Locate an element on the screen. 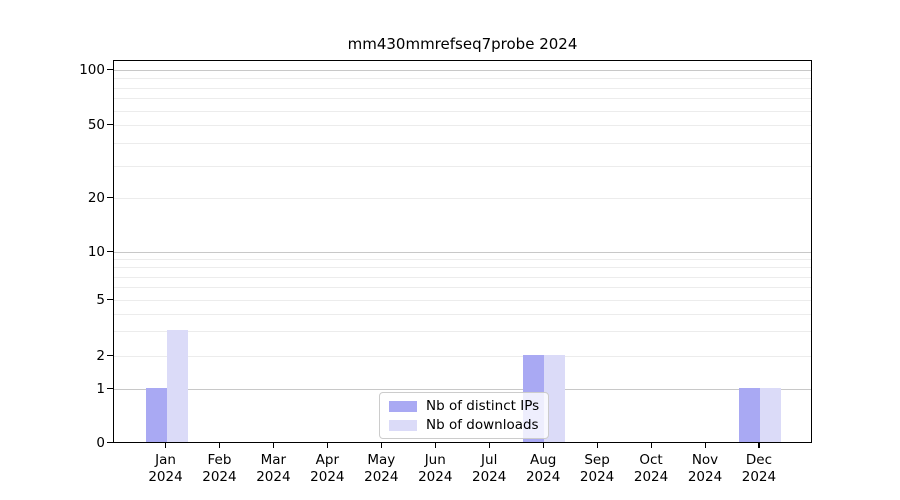 The image size is (900, 500). x-tick-month: Jun is located at coordinates (435, 460).